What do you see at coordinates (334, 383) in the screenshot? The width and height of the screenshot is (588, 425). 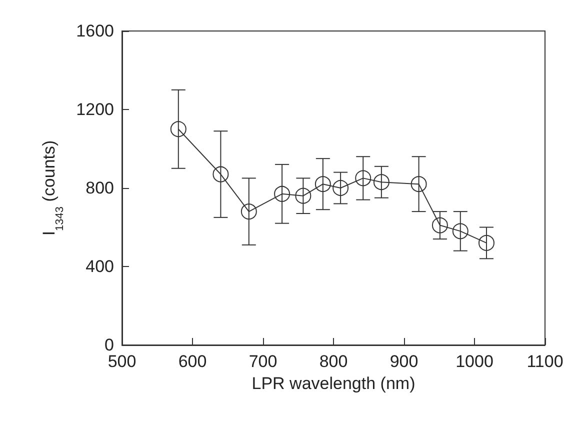 I see `x-axis-title: LPR wavelength (nm)` at bounding box center [334, 383].